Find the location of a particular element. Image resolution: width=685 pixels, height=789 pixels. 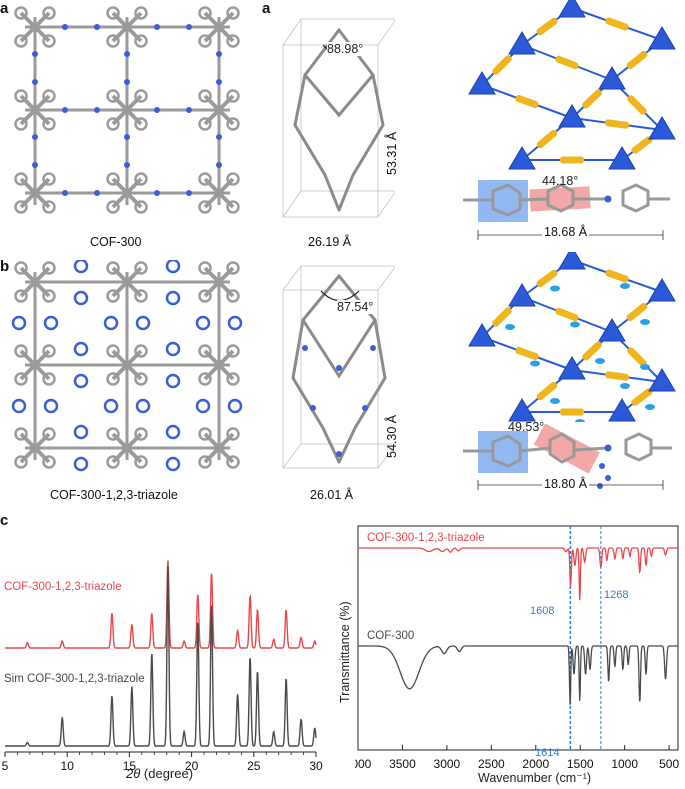

pxrd-series-label-exp: COF-300-1,2,3-triazole is located at coordinates (63, 587).